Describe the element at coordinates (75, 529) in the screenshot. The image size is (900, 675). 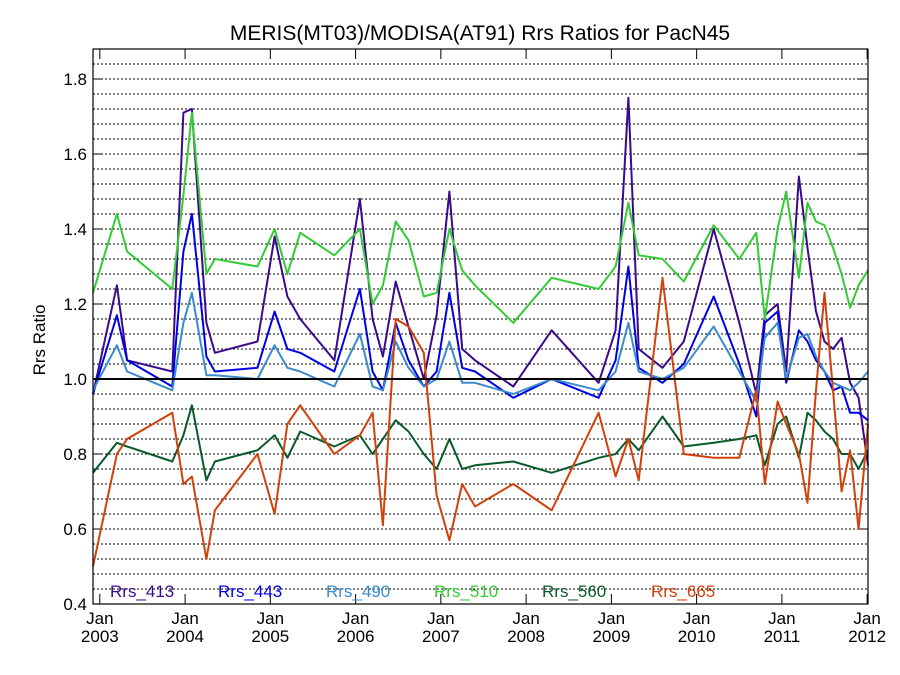
I see `y-tick-label: 0.6` at that location.